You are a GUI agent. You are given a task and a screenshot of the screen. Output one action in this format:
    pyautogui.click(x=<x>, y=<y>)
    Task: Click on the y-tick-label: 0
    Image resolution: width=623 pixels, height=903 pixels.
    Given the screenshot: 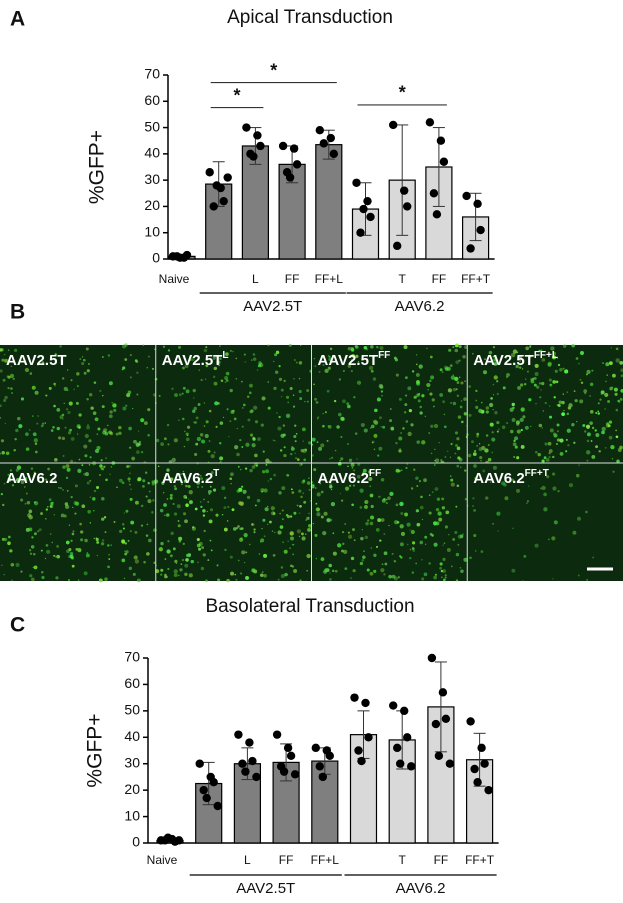 What is the action you would take?
    pyautogui.click(x=136, y=842)
    